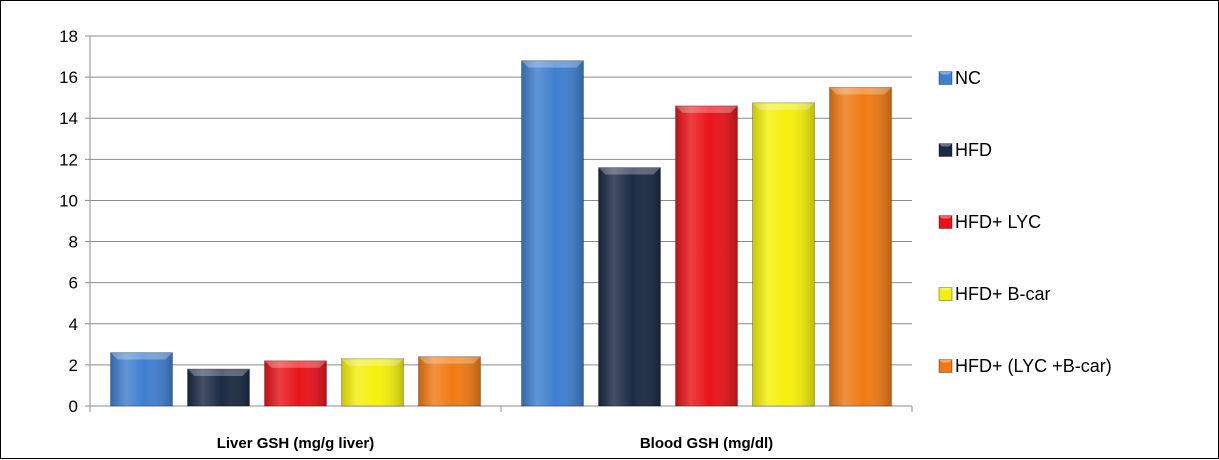 The image size is (1219, 460). What do you see at coordinates (68, 77) in the screenshot?
I see `y-tick-label: 16` at bounding box center [68, 77].